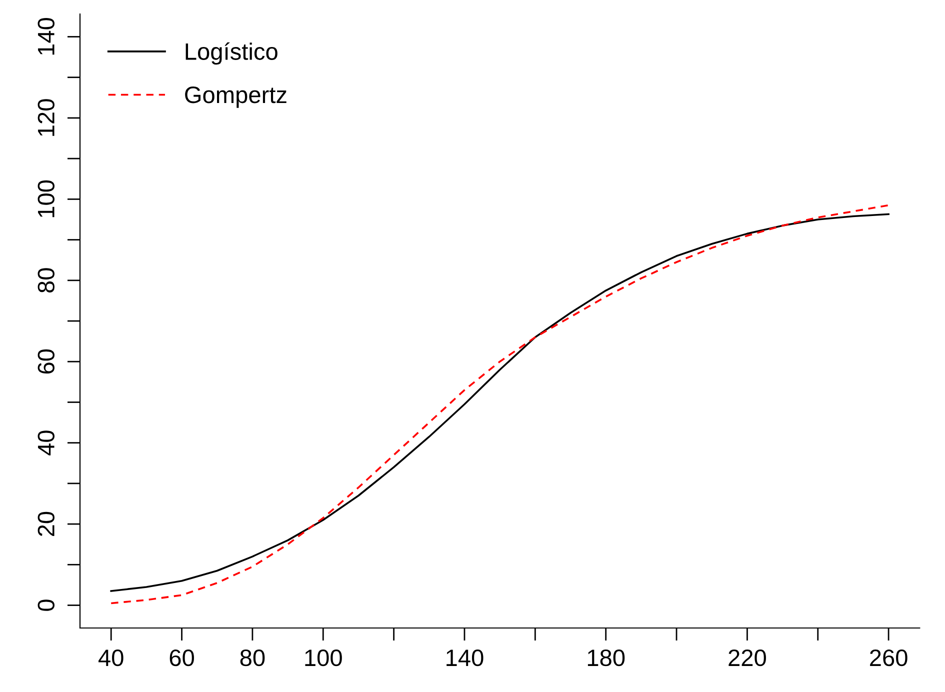  Describe the element at coordinates (235, 97) in the screenshot. I see `legend-label: Gompertz` at that location.